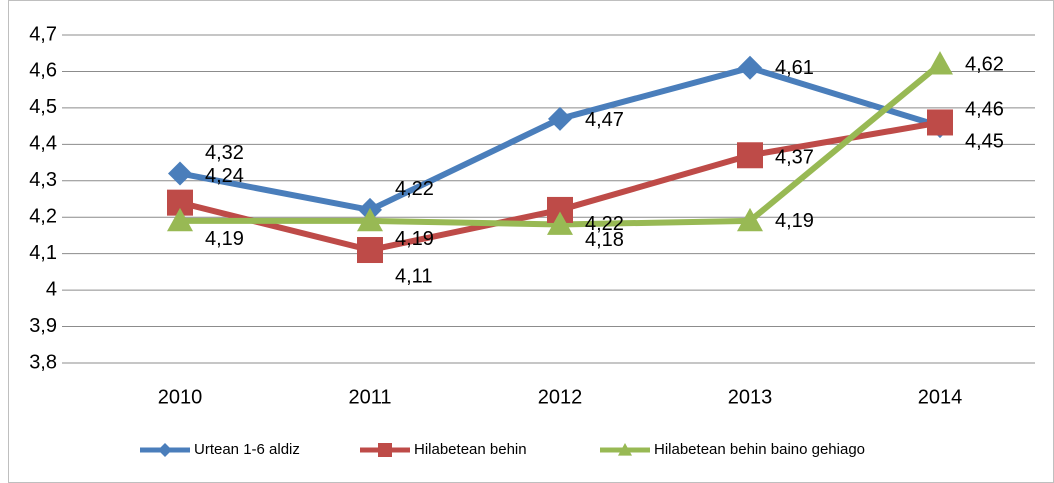 Image resolution: width=1054 pixels, height=483 pixels. Describe the element at coordinates (43, 107) in the screenshot. I see `y-tick-label: 4,5` at that location.